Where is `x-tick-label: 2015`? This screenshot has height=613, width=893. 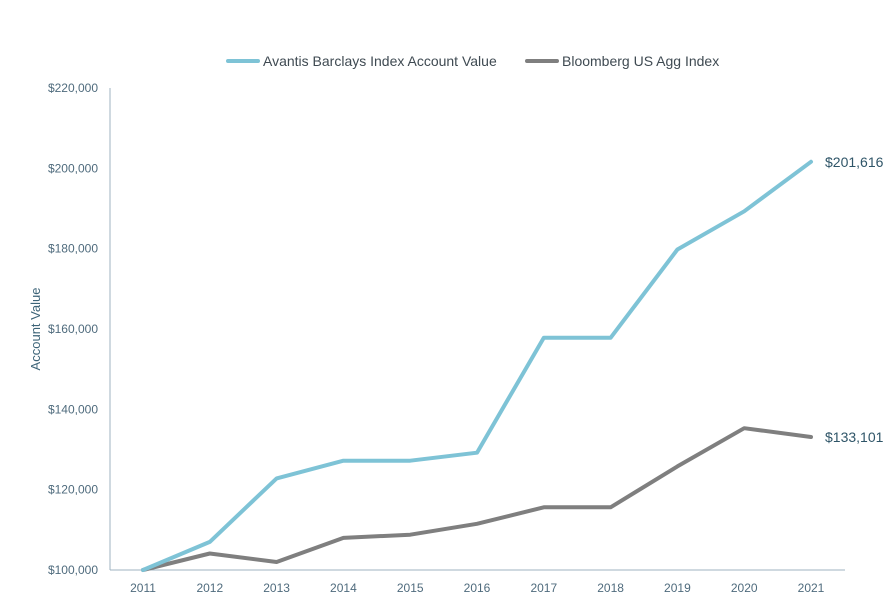 x-tick-label: 2015 is located at coordinates (410, 588).